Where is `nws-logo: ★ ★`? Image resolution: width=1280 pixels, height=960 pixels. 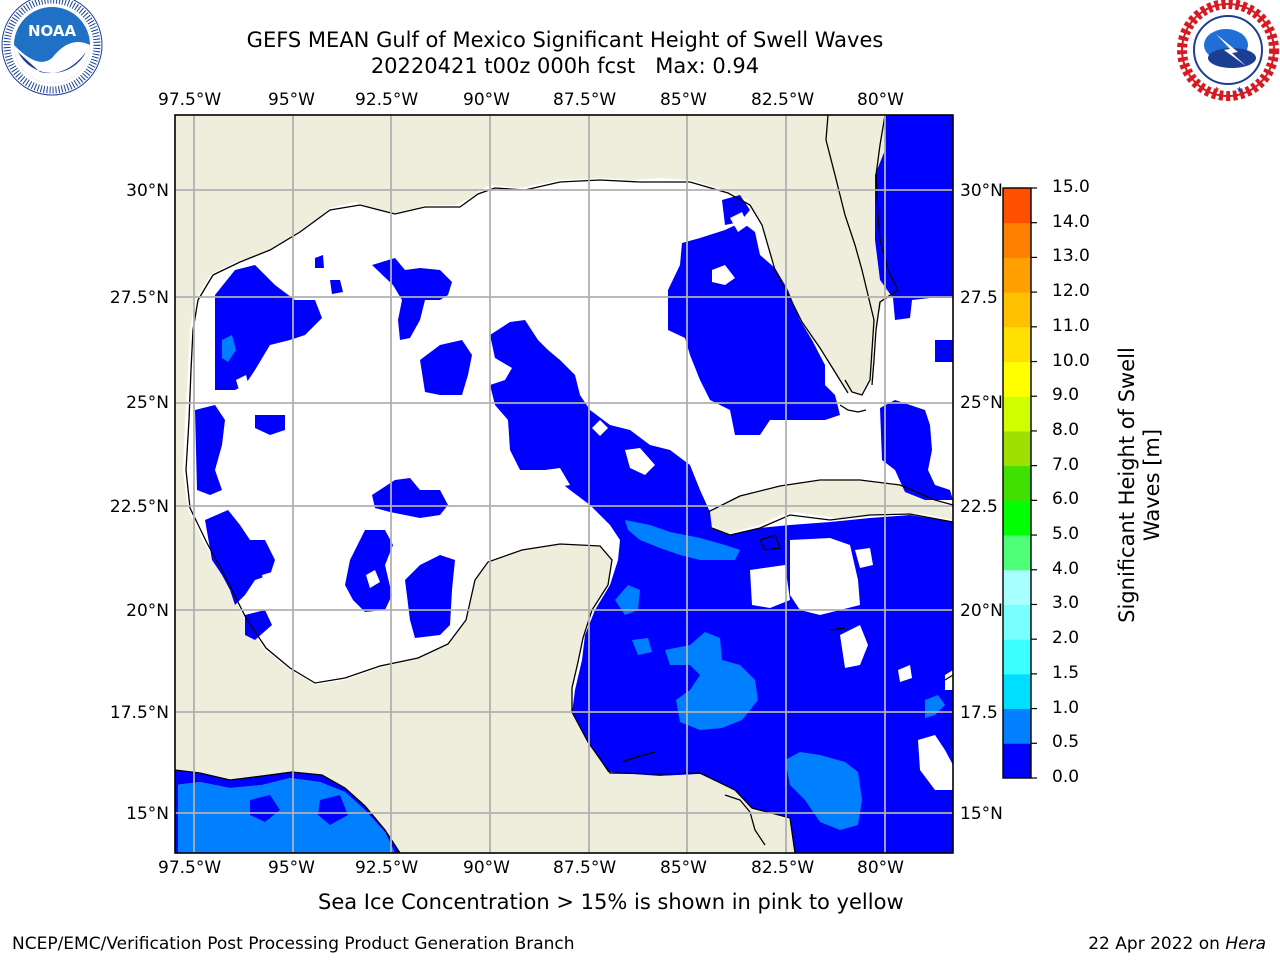
nws-logo: ★ ★ is located at coordinates (1228, 50).